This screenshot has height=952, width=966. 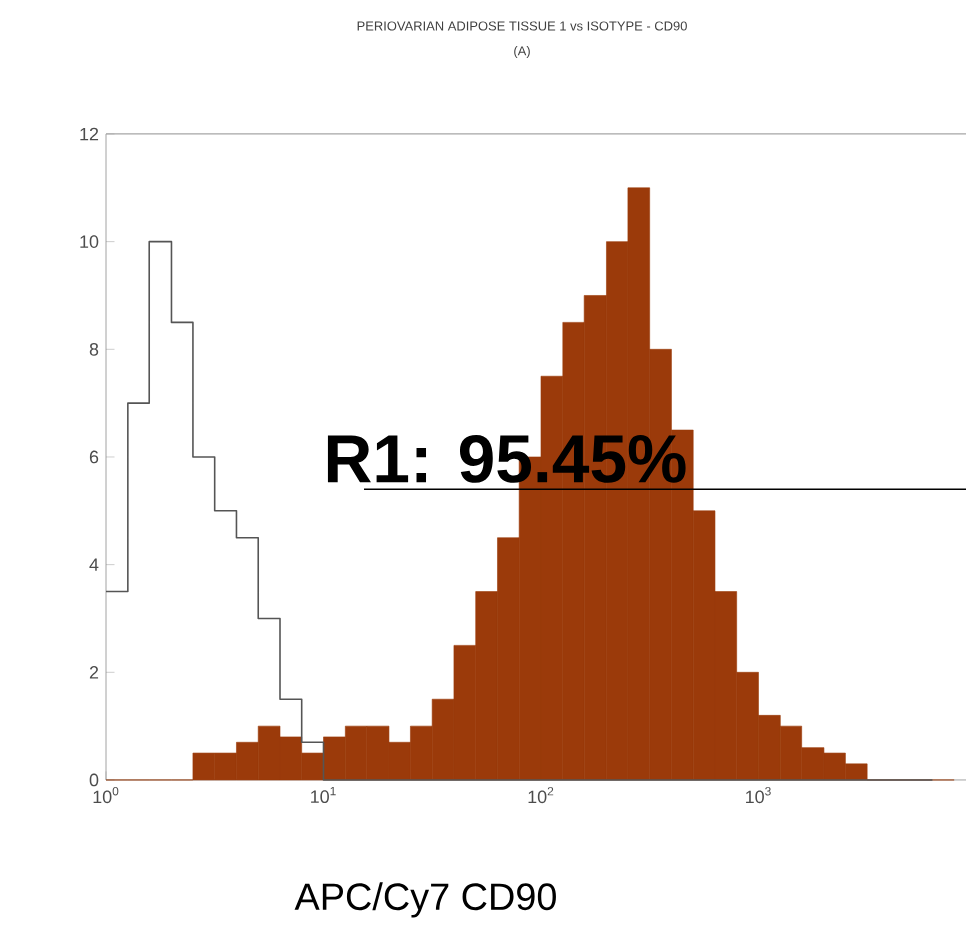 What do you see at coordinates (94, 564) in the screenshot?
I see `y-tick-label: 4` at bounding box center [94, 564].